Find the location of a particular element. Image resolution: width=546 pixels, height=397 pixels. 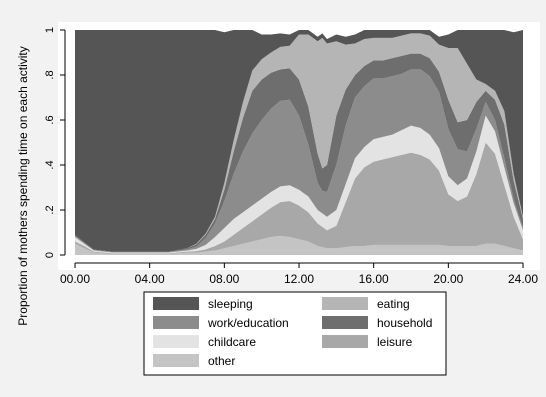

y-tick-label: 1 is located at coordinates (50, 30).